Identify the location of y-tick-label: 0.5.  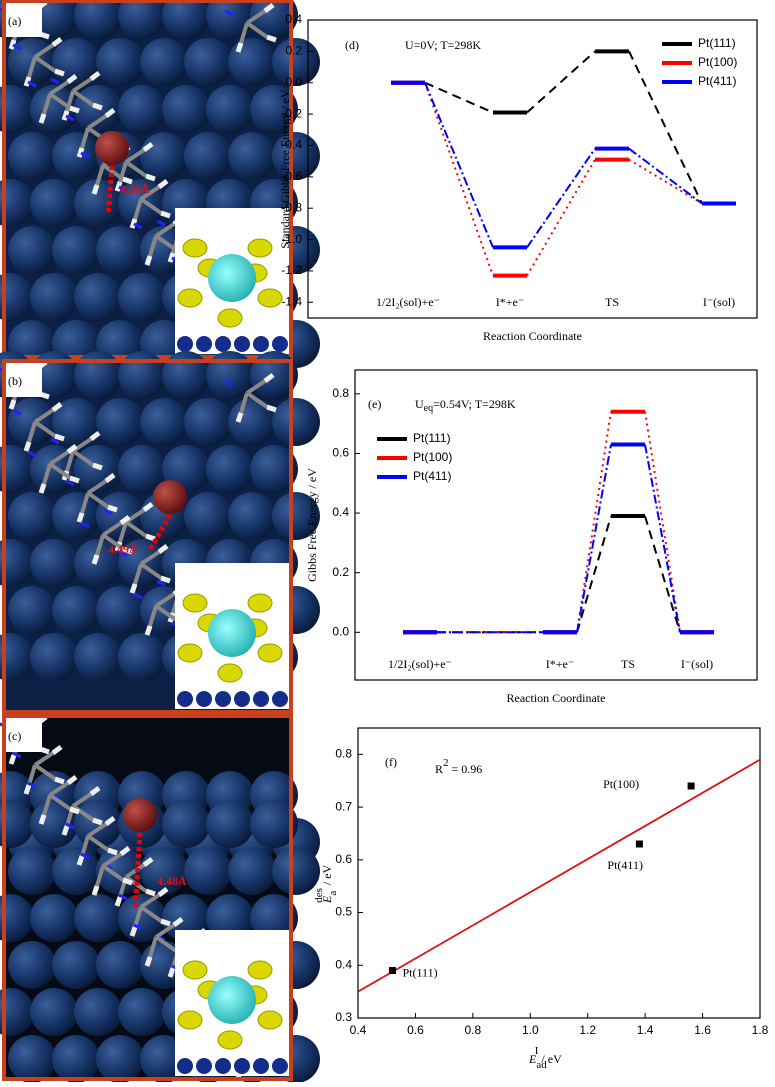
(343, 912).